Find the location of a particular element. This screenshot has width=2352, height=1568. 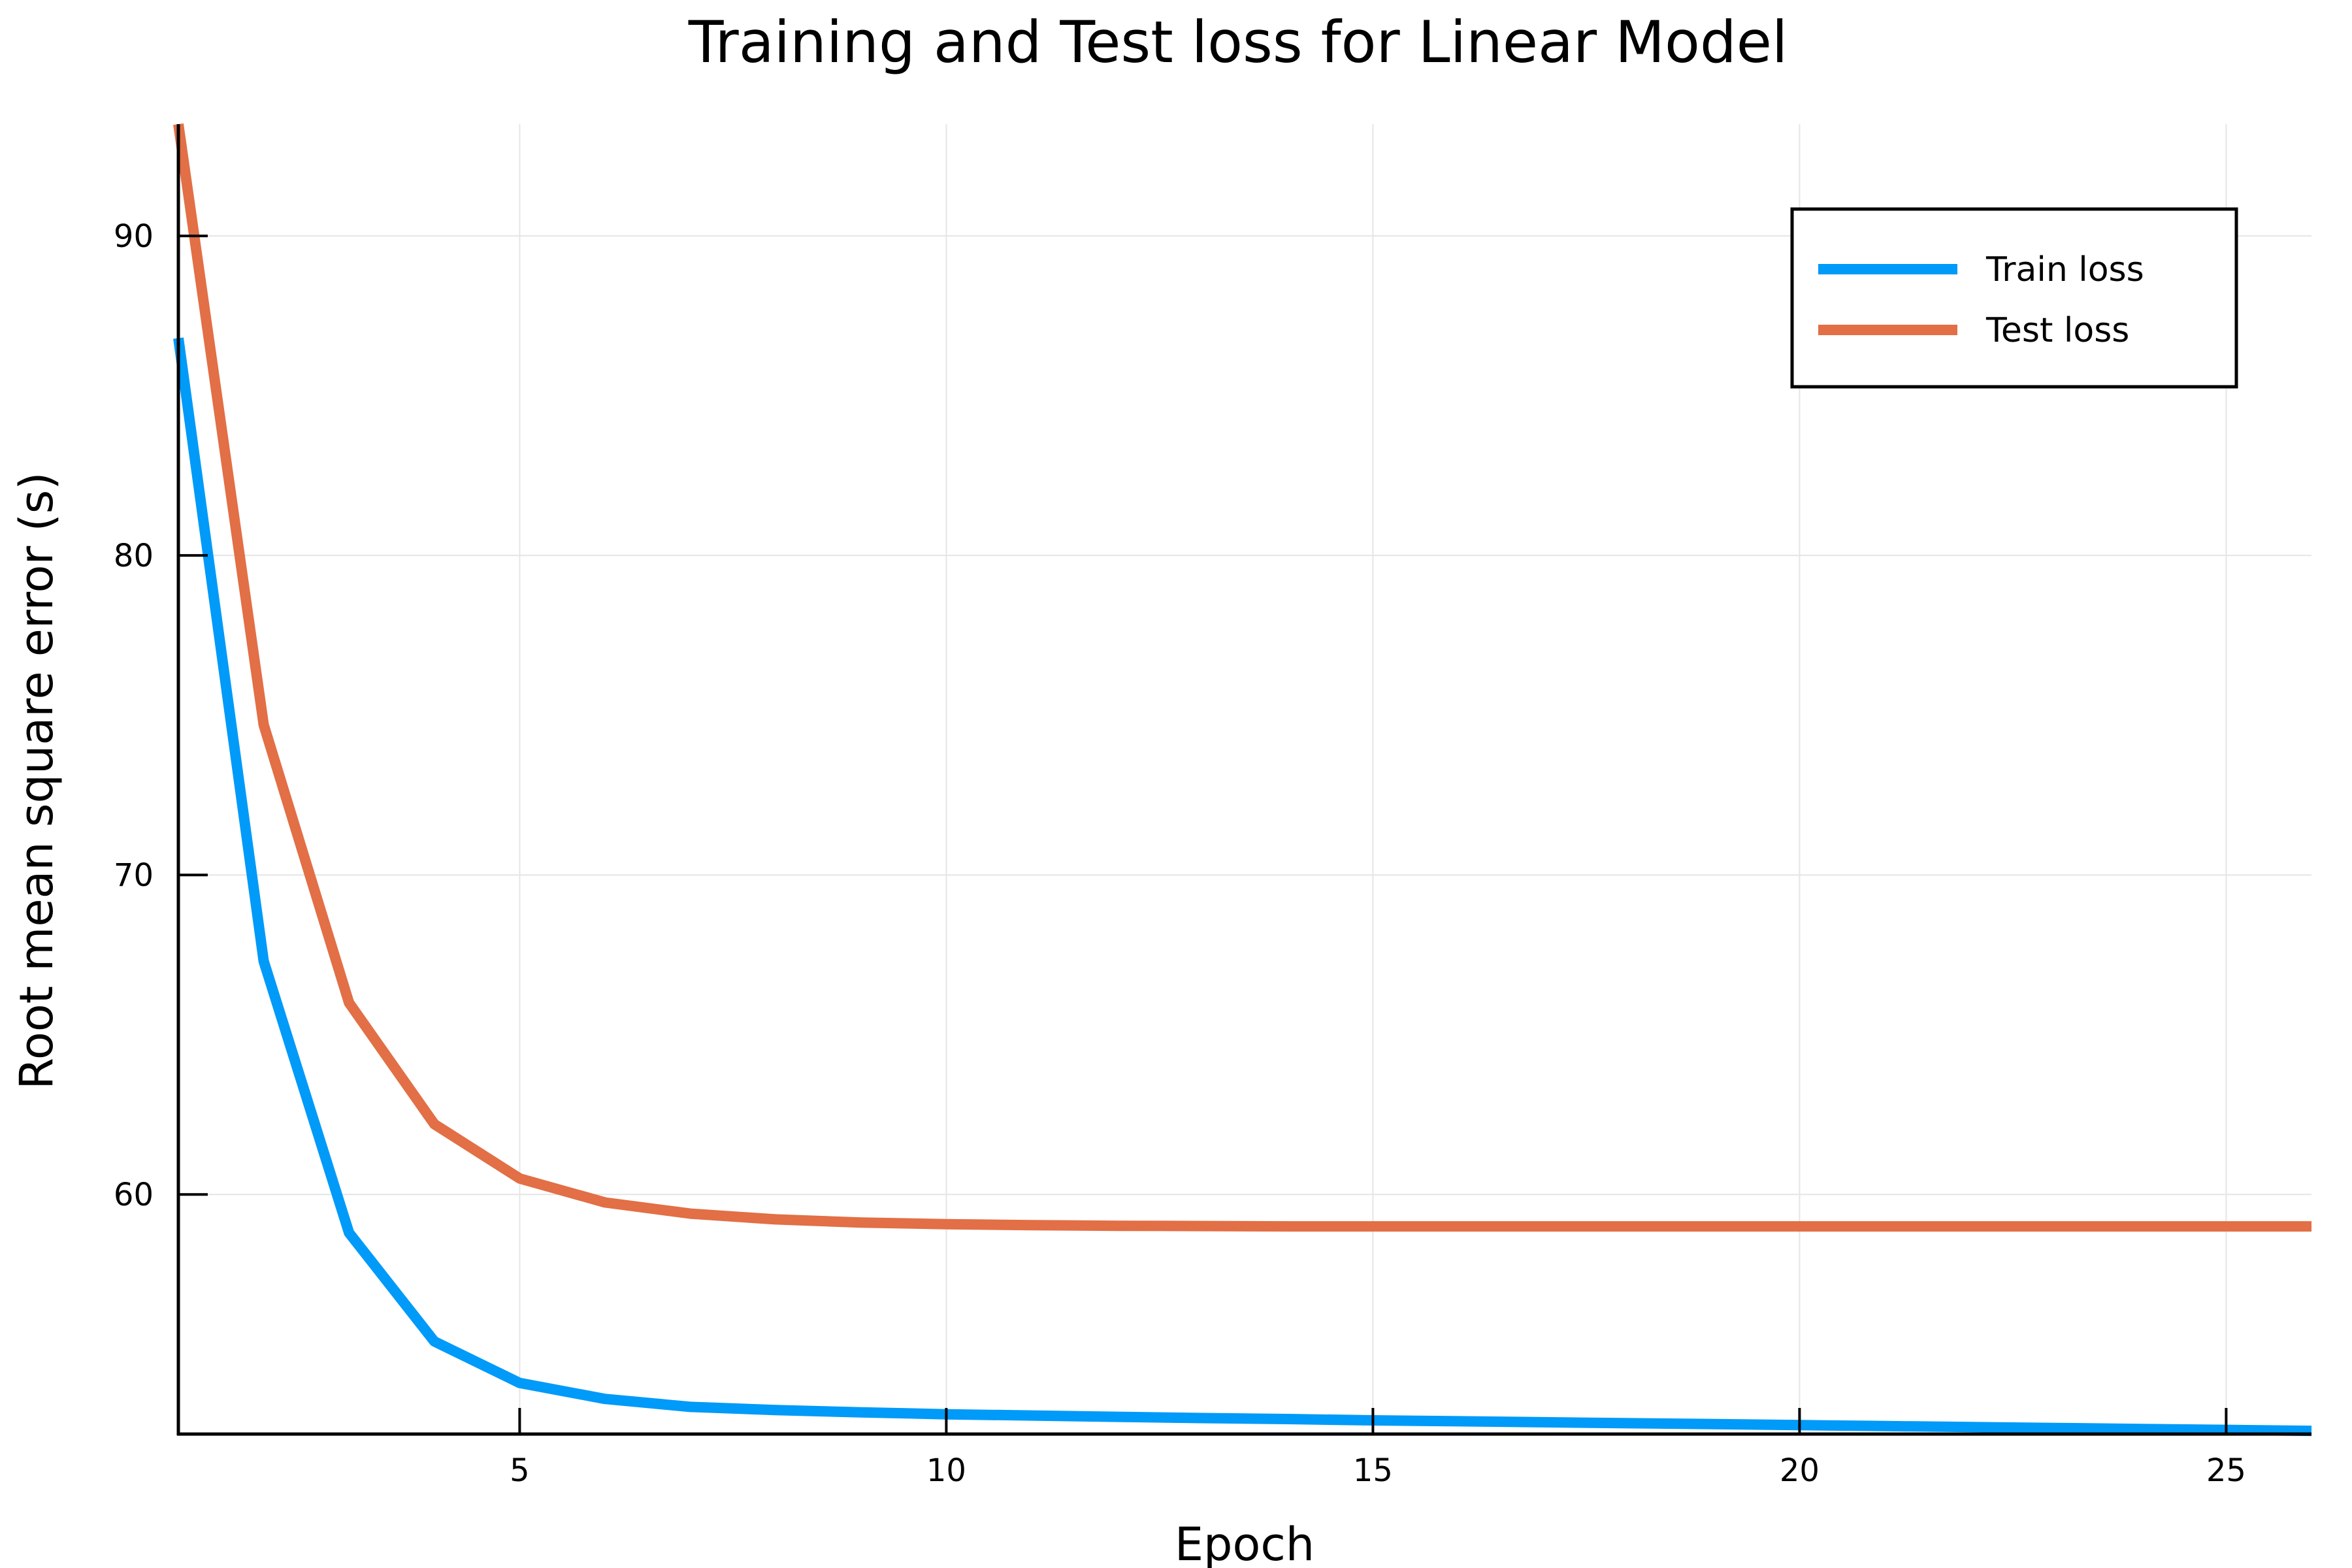

y-axis-label: Root mean square error (s) is located at coordinates (36, 780).